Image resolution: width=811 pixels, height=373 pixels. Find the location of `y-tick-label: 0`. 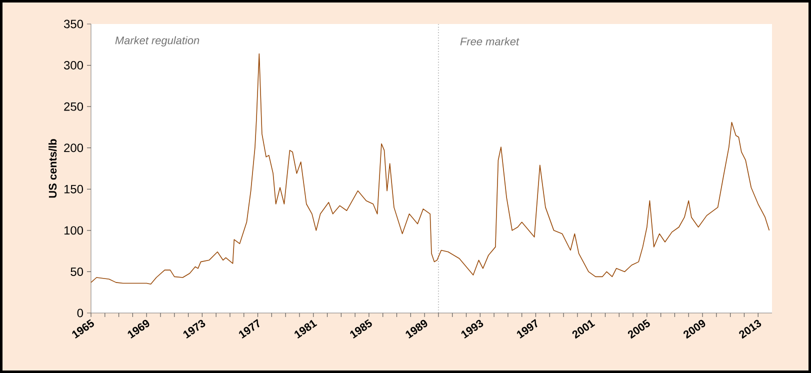

y-tick-label: 0 is located at coordinates (80, 313).